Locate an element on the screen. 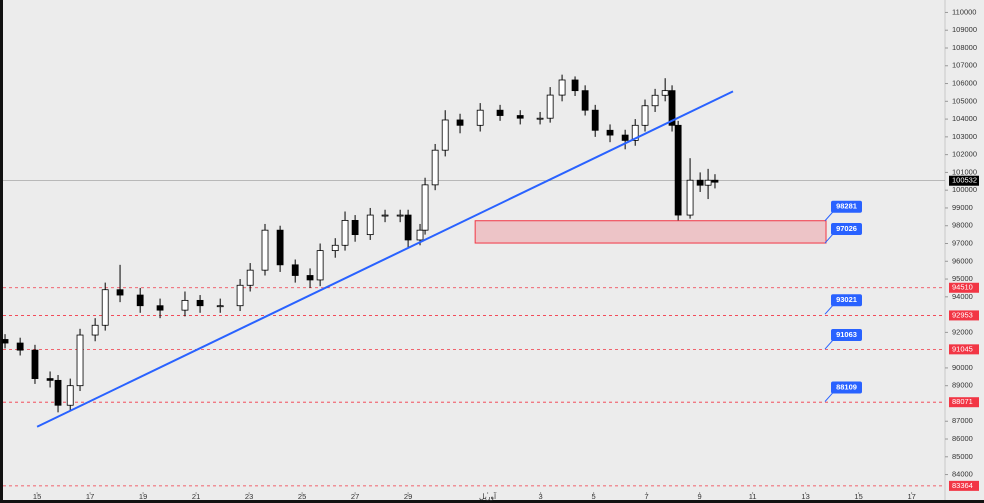 The height and width of the screenshot is (503, 984). level-label: 92953 is located at coordinates (962, 314).